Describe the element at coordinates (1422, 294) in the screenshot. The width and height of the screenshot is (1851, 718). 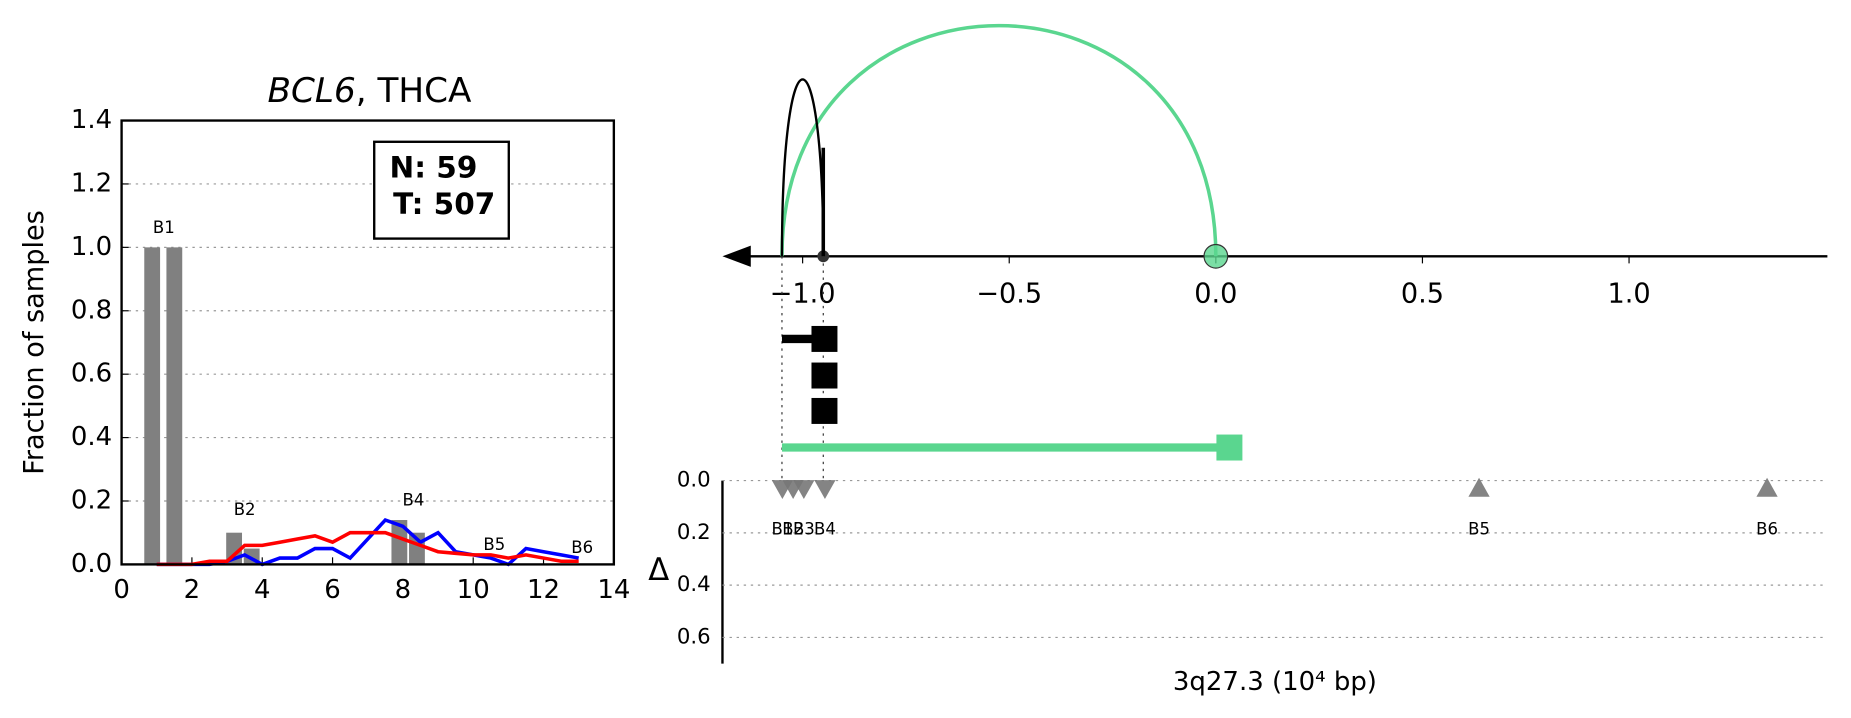
I see `x-tick-label: 0.5` at that location.